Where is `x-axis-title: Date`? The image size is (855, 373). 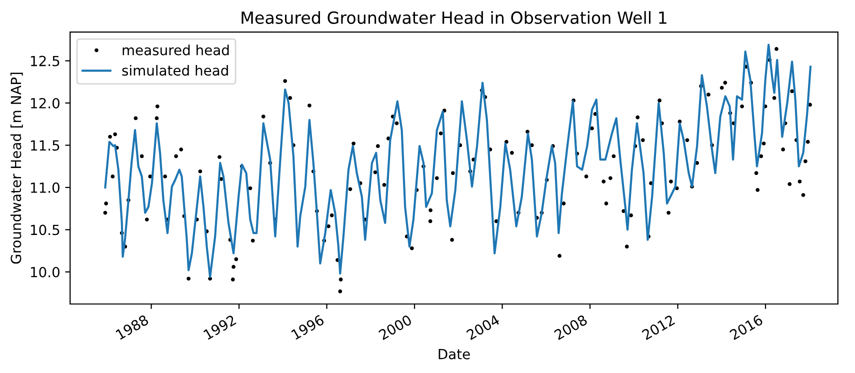
x-axis-title: Date is located at coordinates (454, 354).